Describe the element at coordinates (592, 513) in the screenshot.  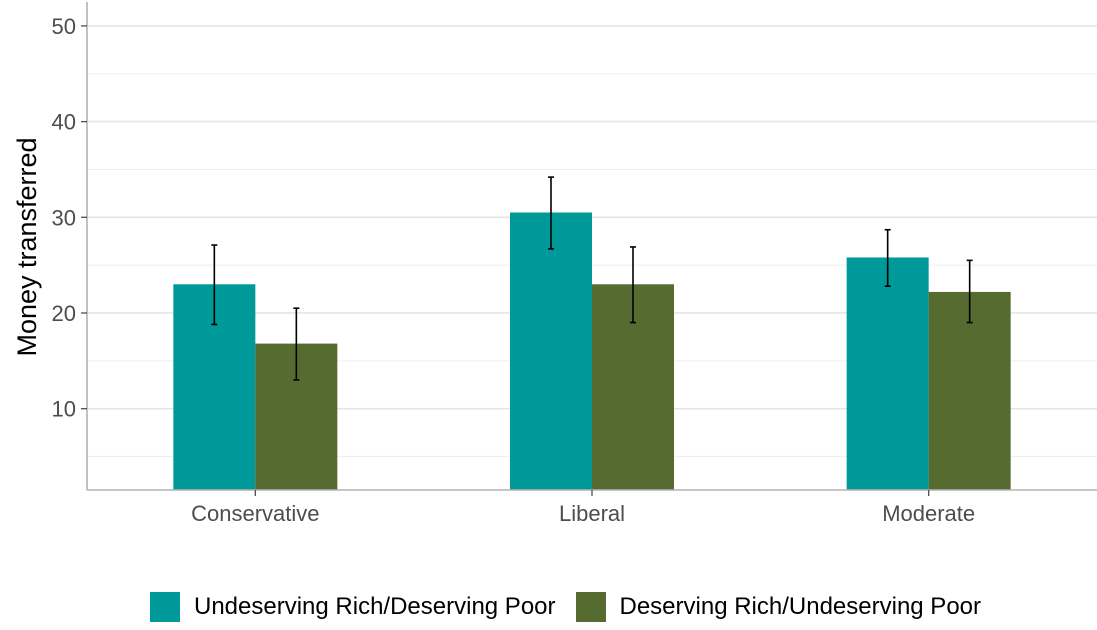
I see `x-tick-label: Liberal` at that location.